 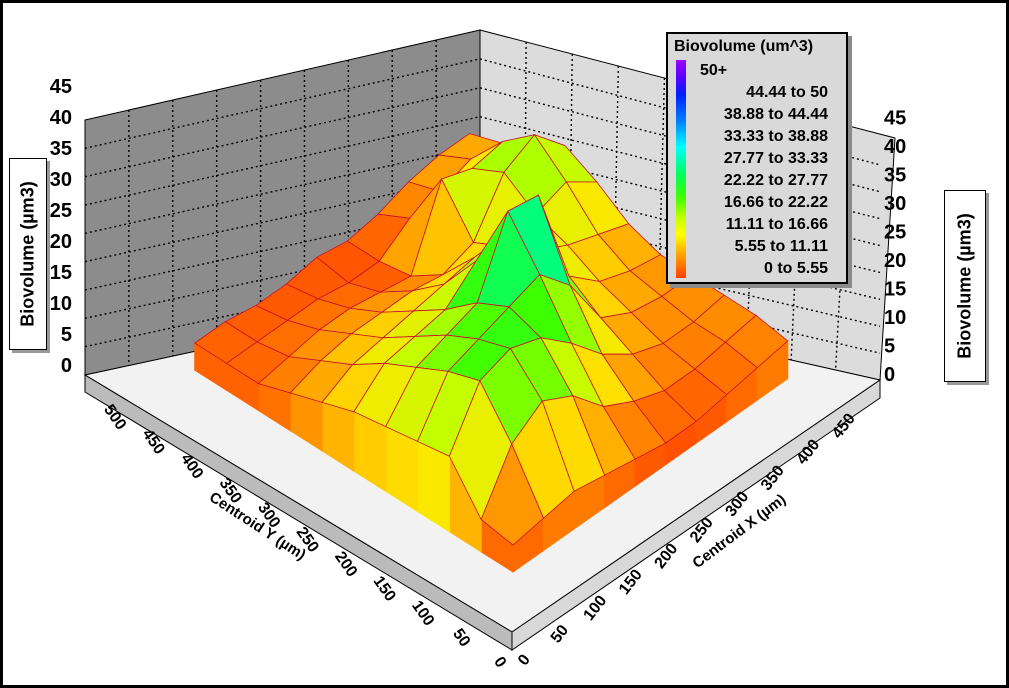 I want to click on z-tick-left: 30, so click(x=61, y=180).